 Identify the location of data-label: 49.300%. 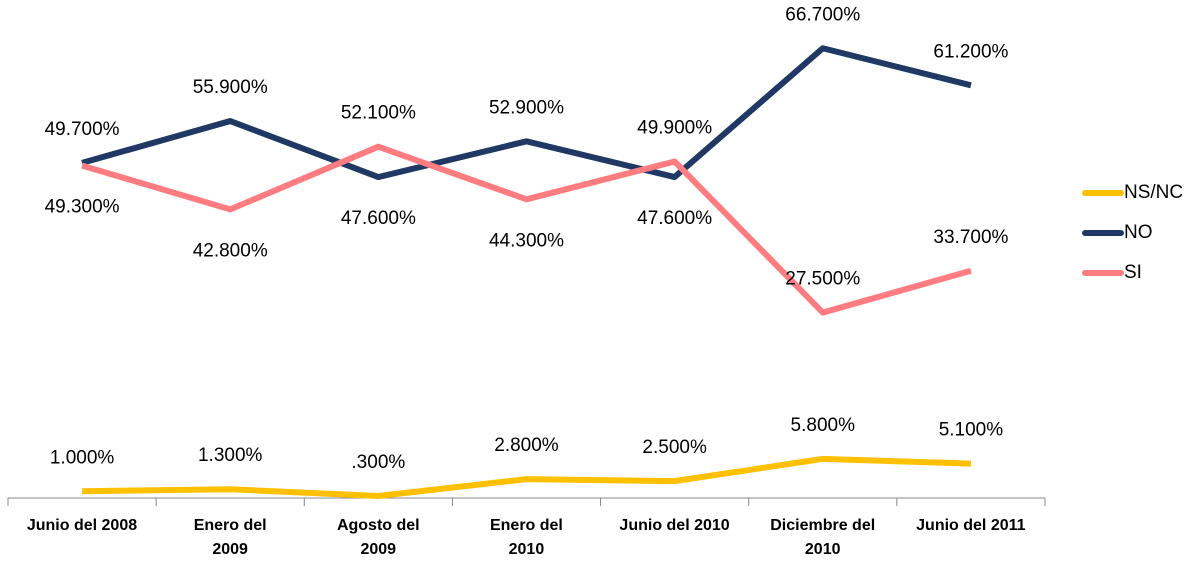
(82, 207).